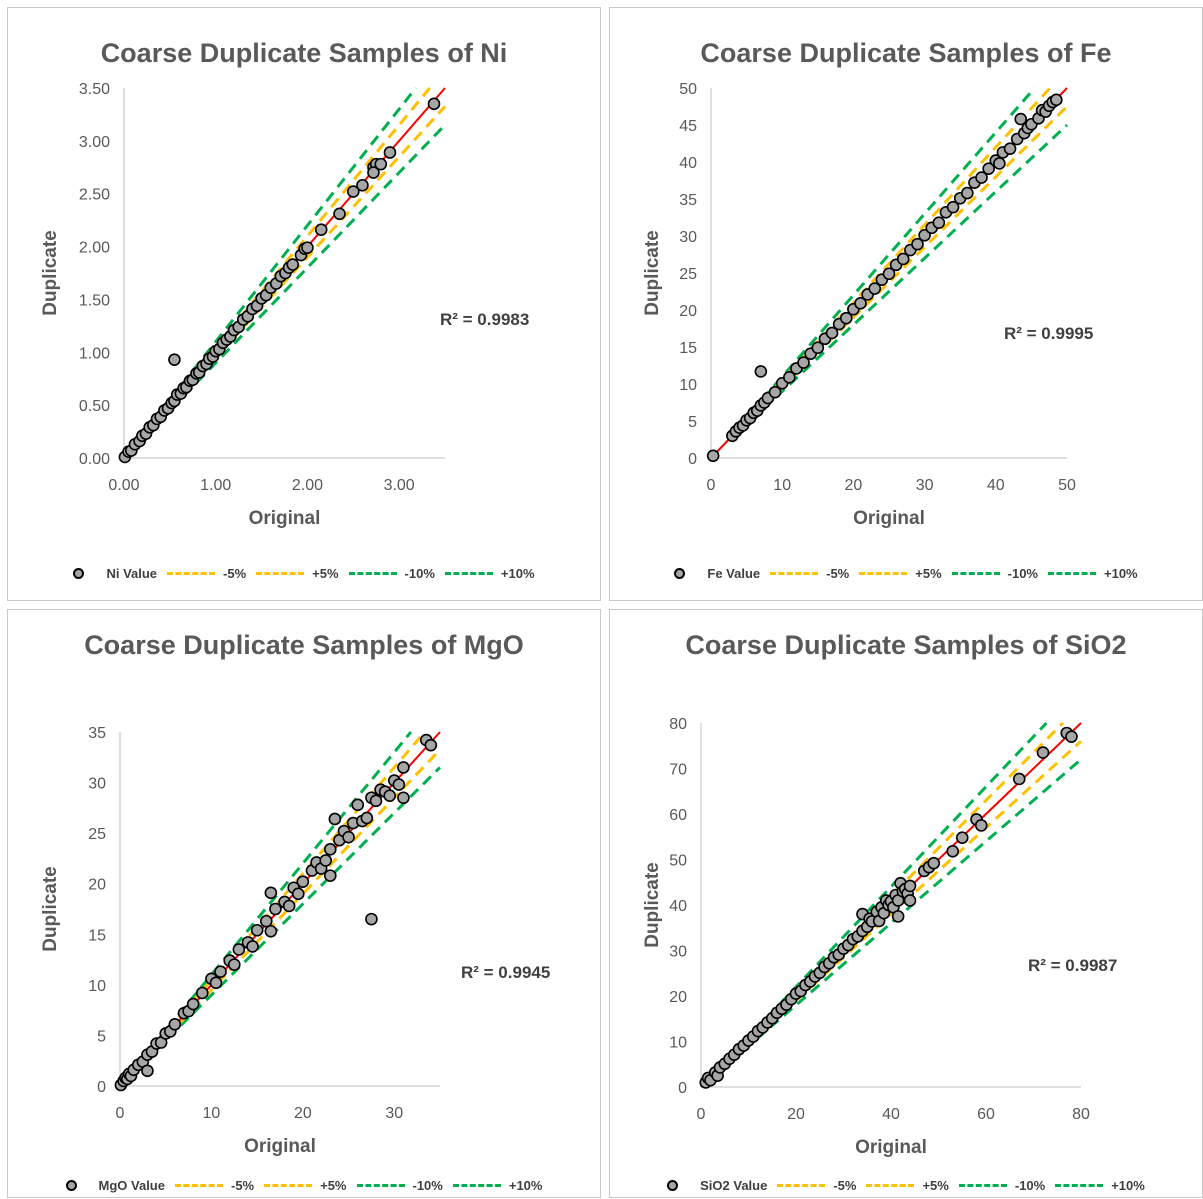 This screenshot has height=1199, width=1203. I want to click on y-tick-label: 10, so click(678, 1043).